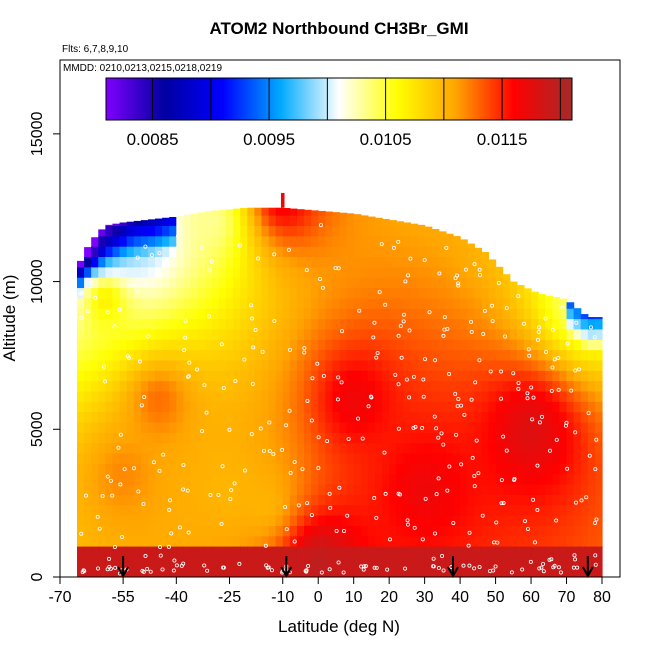 This screenshot has height=650, width=650. I want to click on y-tick-label: 0, so click(37, 576).